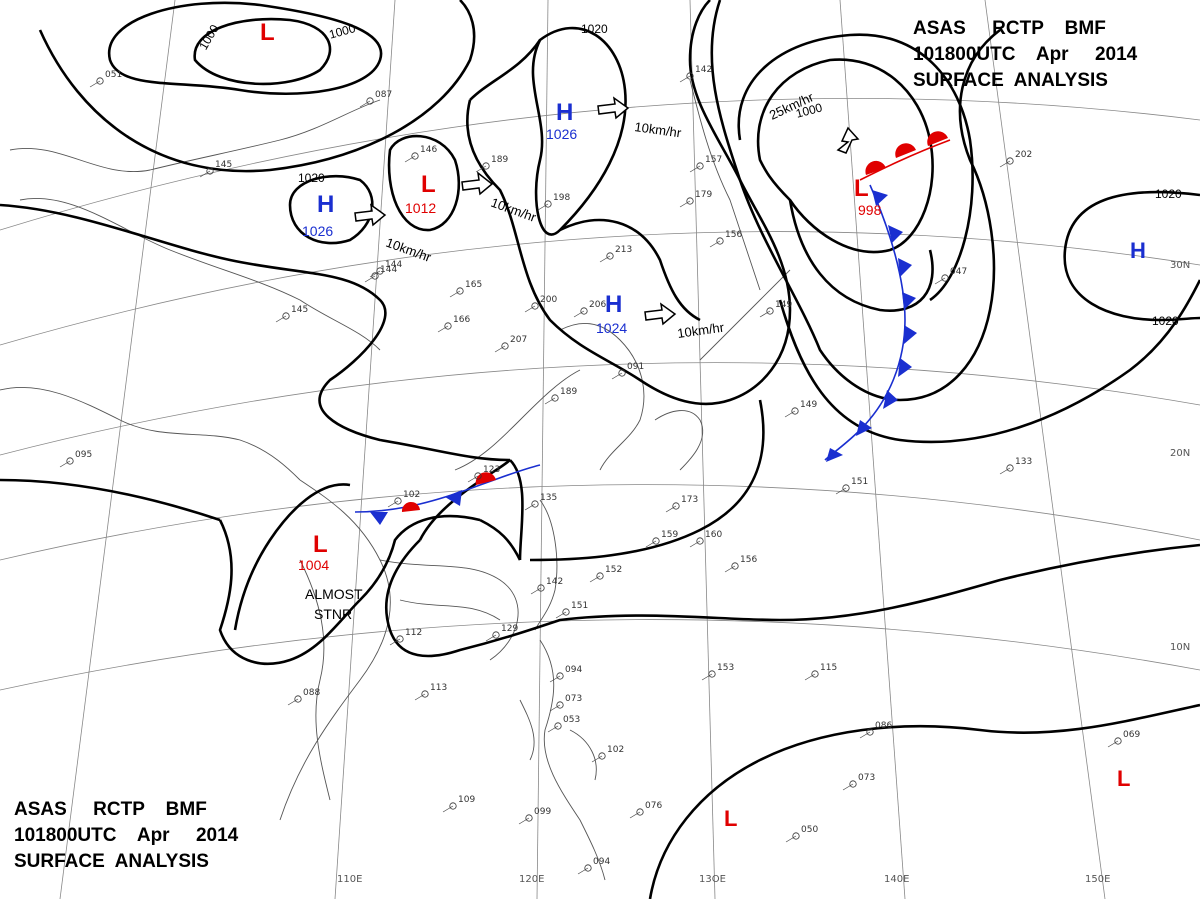 The image size is (1200, 899). Describe the element at coordinates (712, 879) in the screenshot. I see `longitude-label: 13OE` at that location.